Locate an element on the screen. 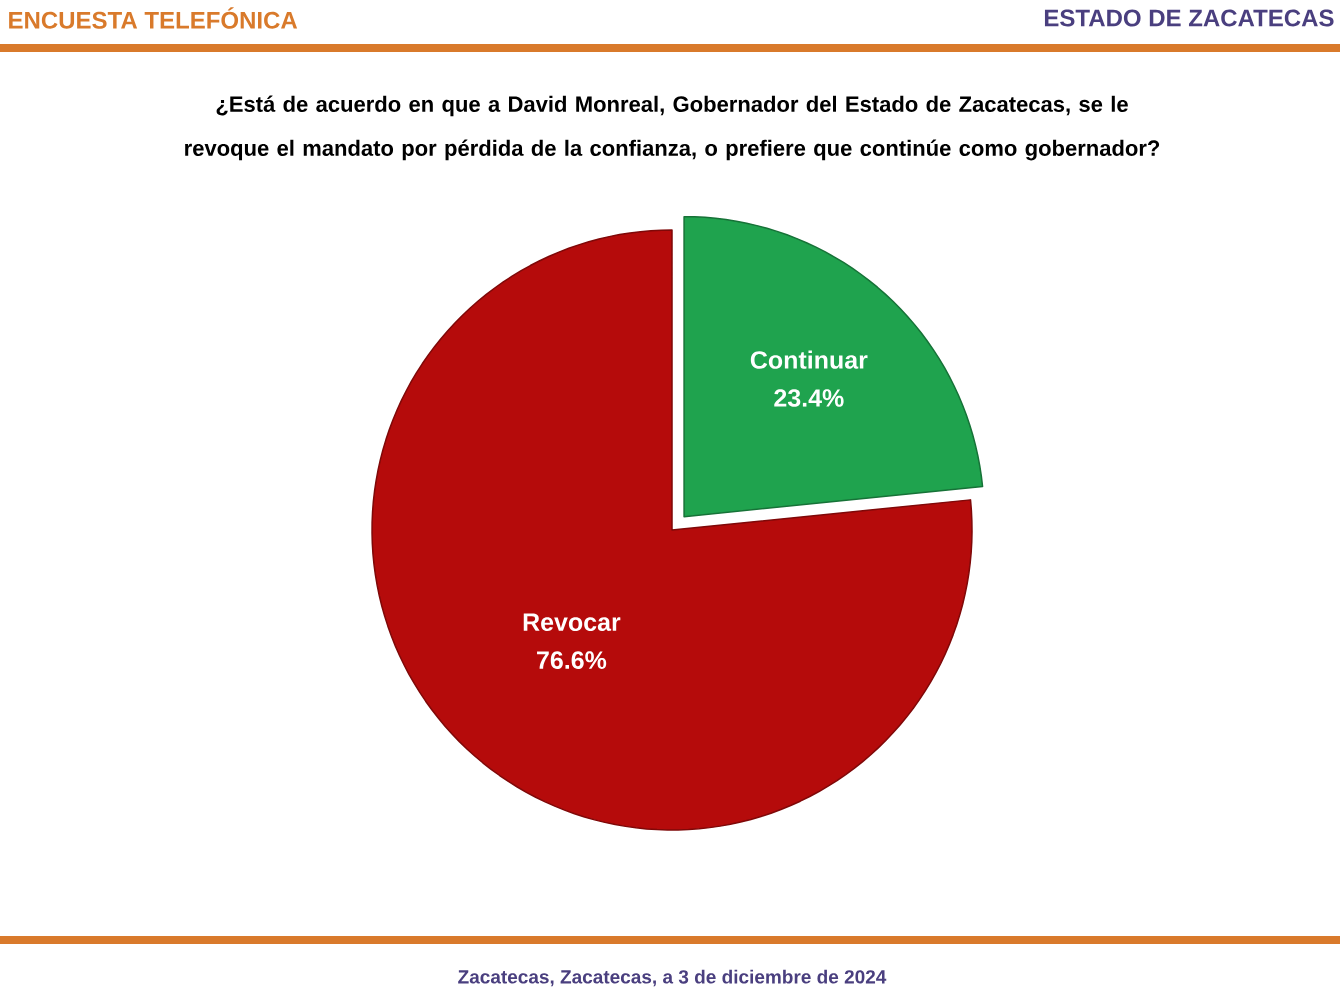  text: Zacatecas, Zacatecas, a 3 de diciembre de 2024 is located at coordinates (672, 978).